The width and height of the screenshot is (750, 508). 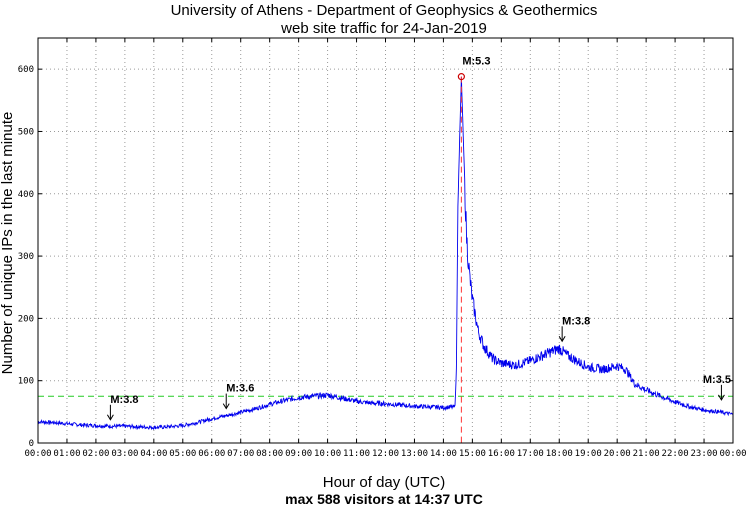 I want to click on x-tick-label: 10:00, so click(x=327, y=454).